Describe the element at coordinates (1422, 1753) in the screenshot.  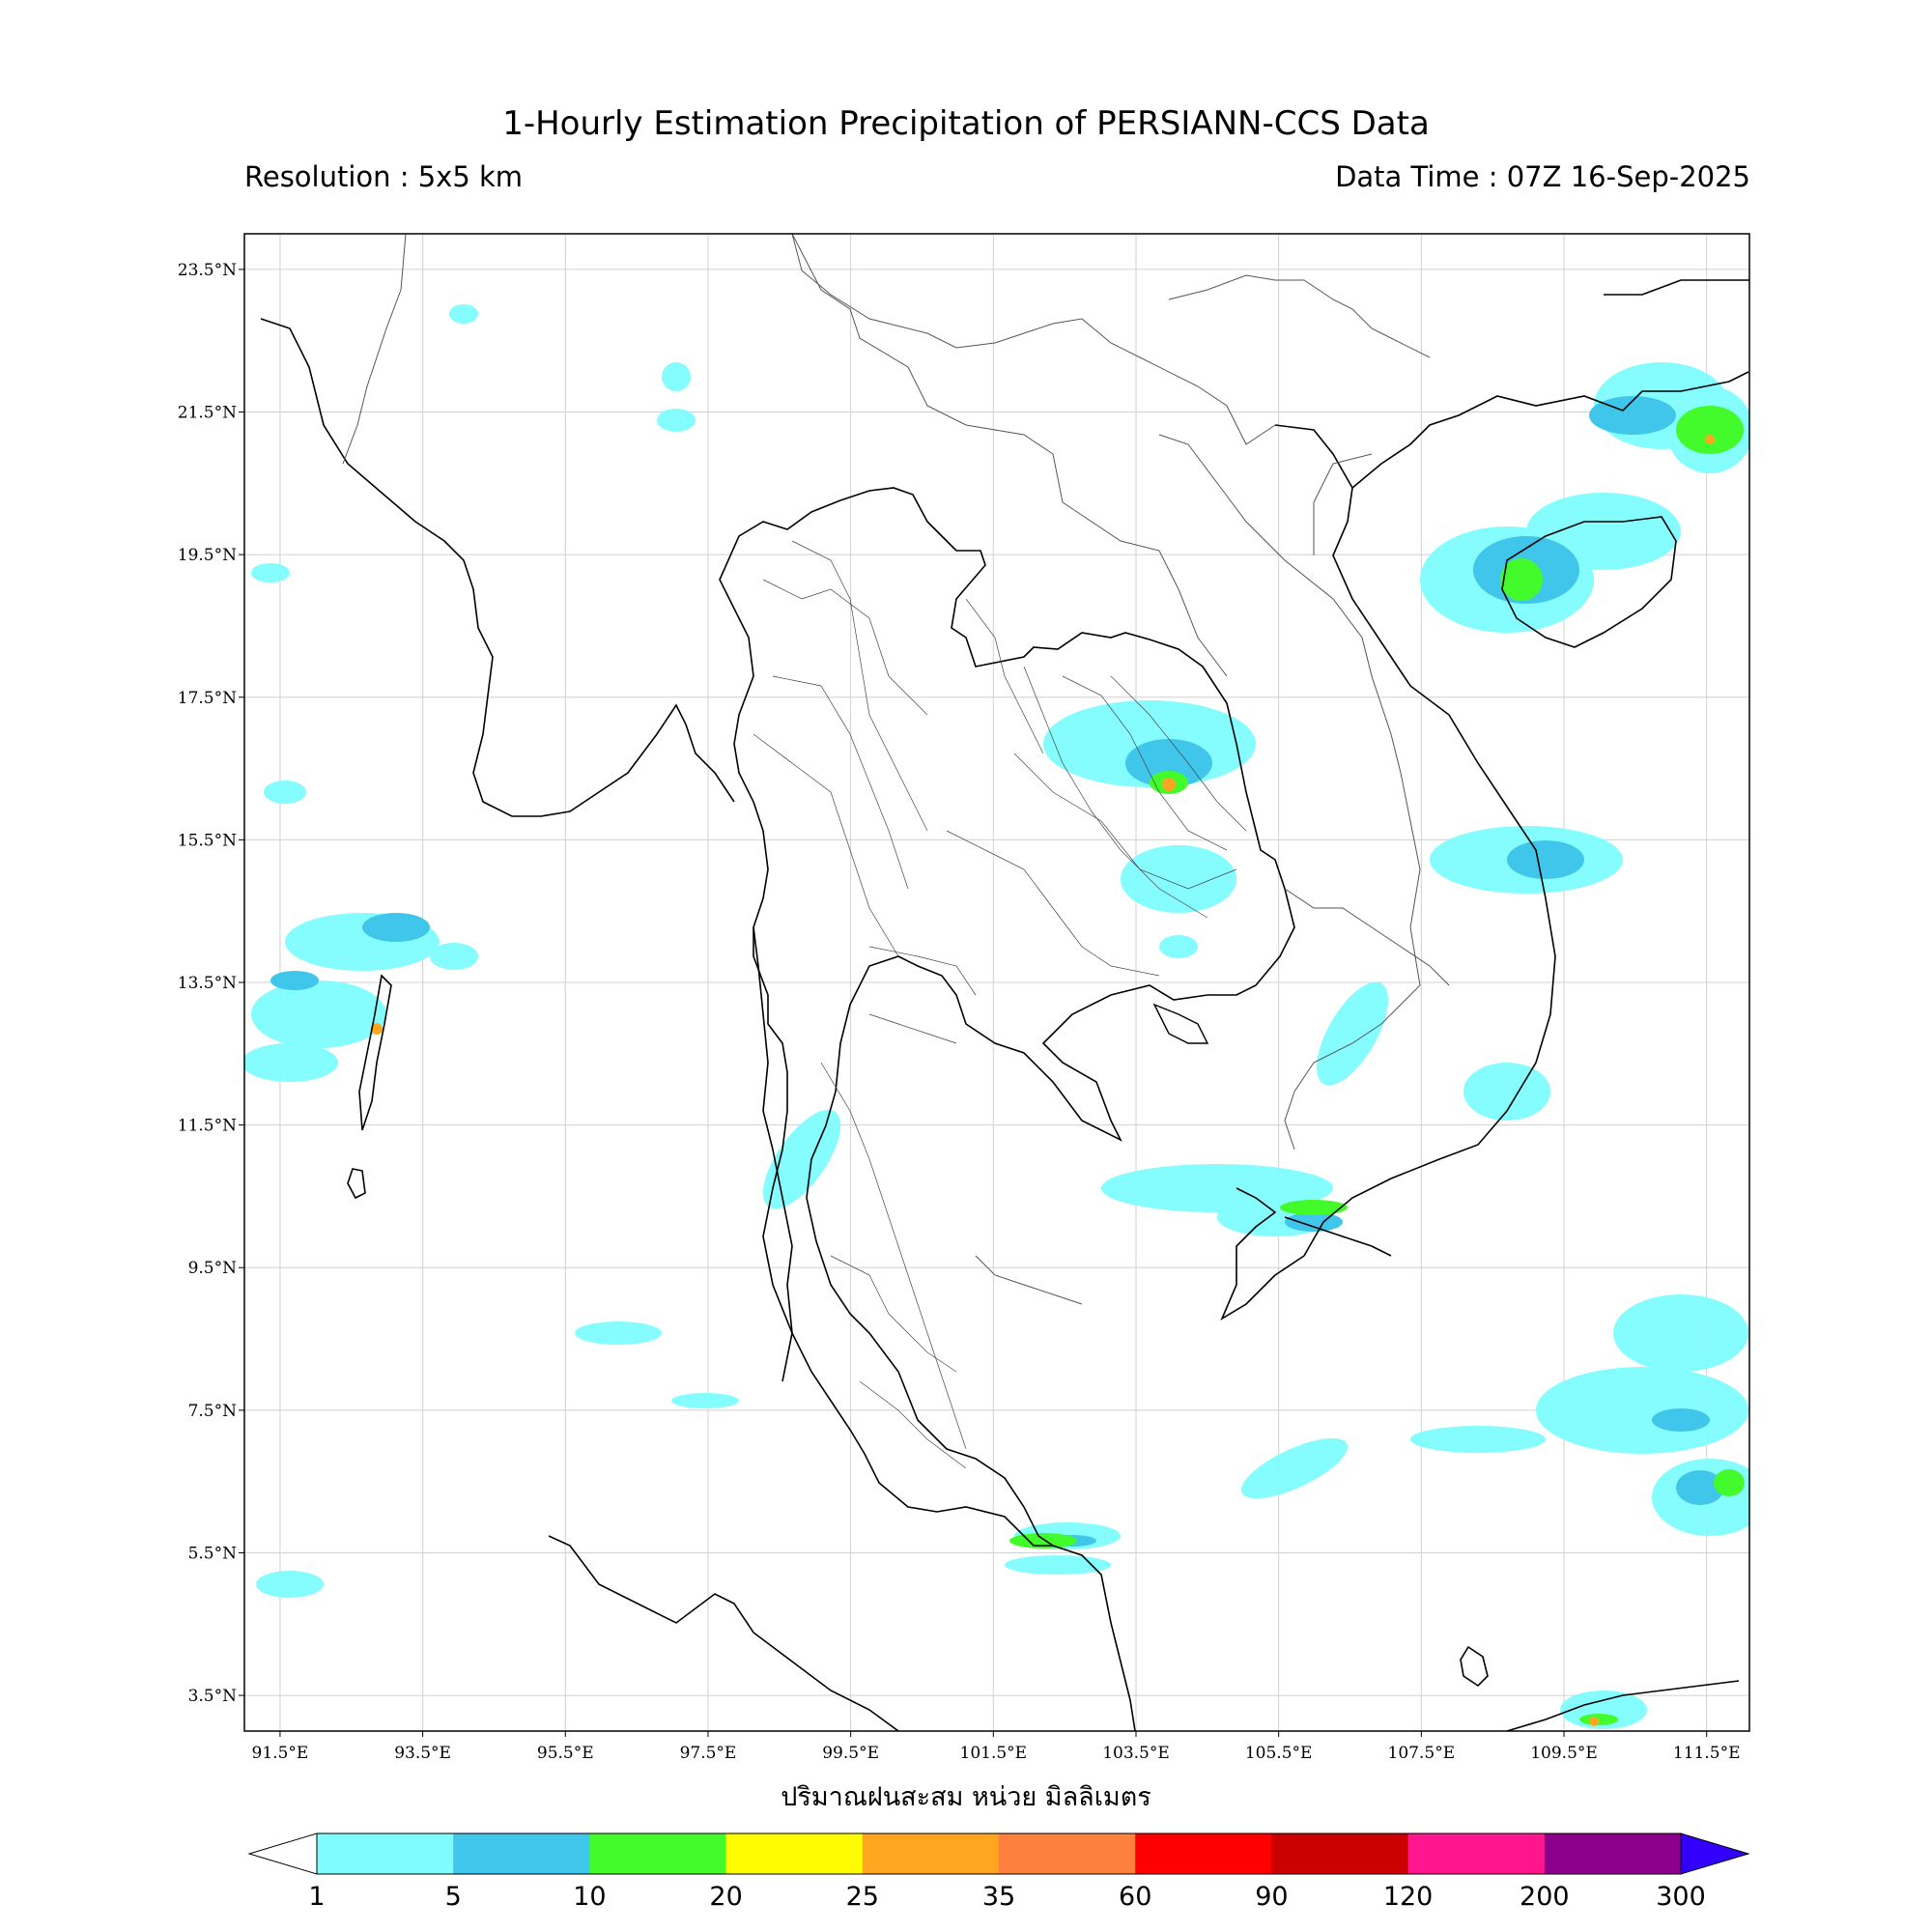
I see `lon-tick-label: 107.5°E` at that location.